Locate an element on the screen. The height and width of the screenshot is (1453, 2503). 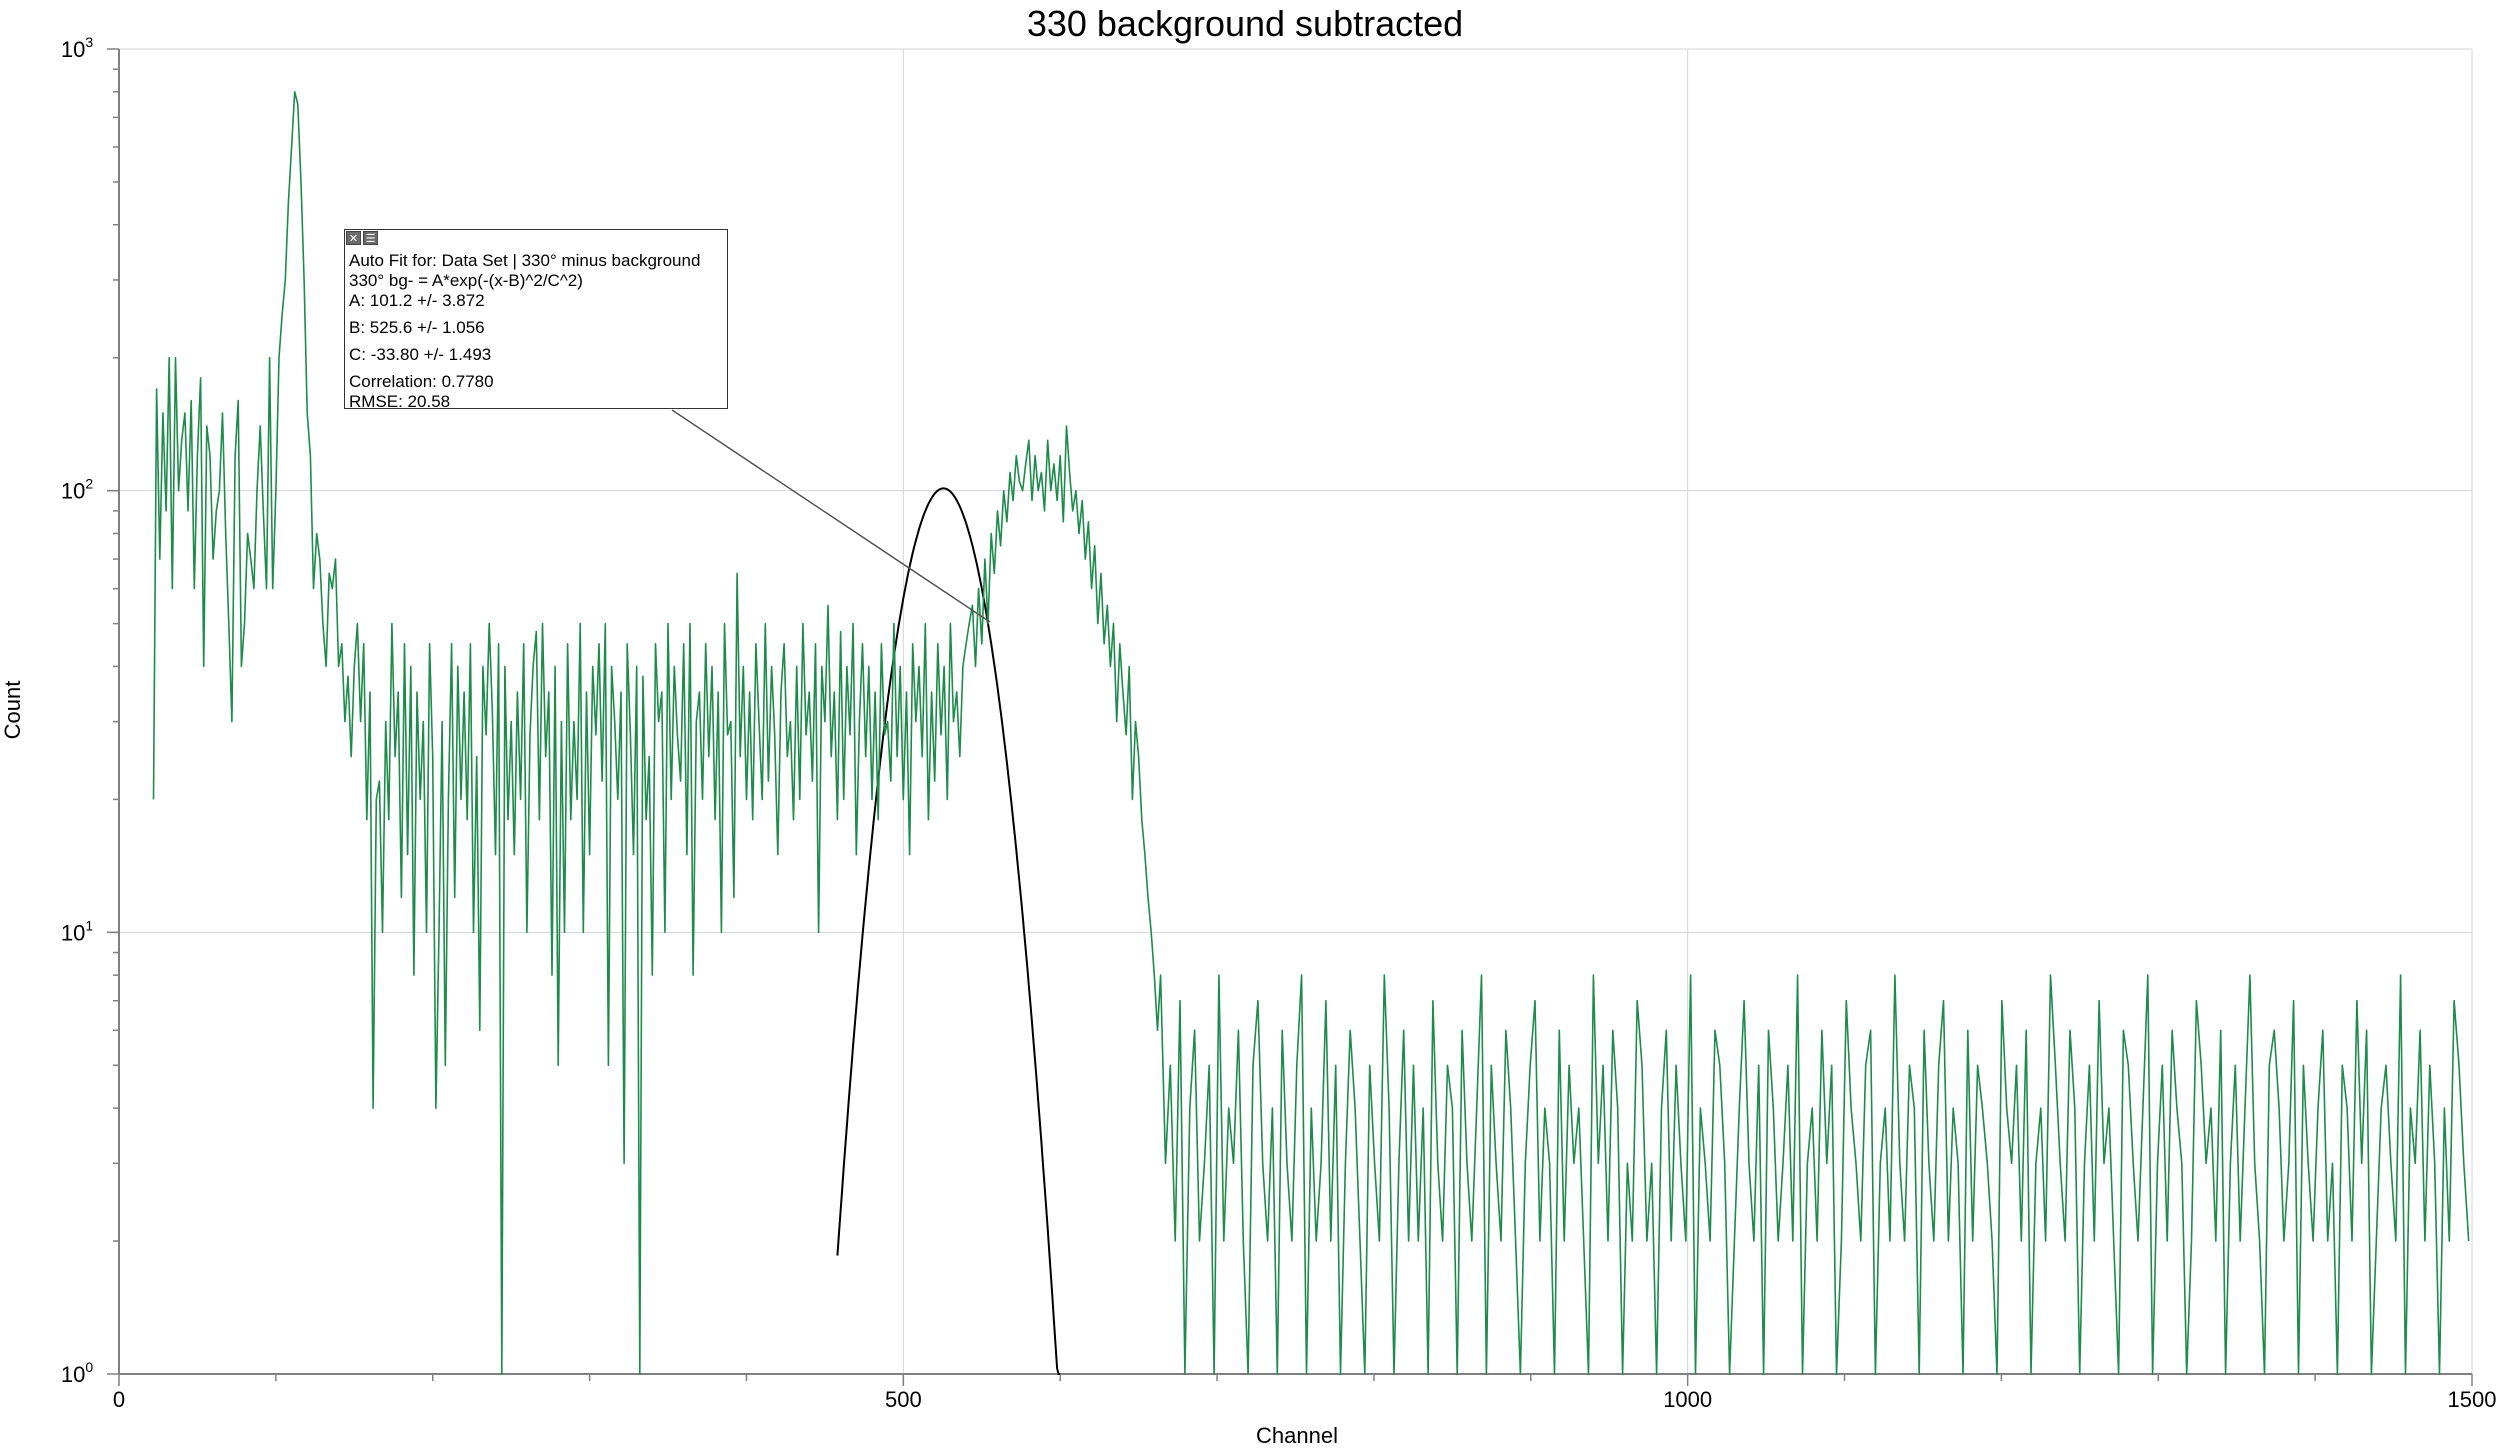
x-axis-label: Channel is located at coordinates (1297, 1435).